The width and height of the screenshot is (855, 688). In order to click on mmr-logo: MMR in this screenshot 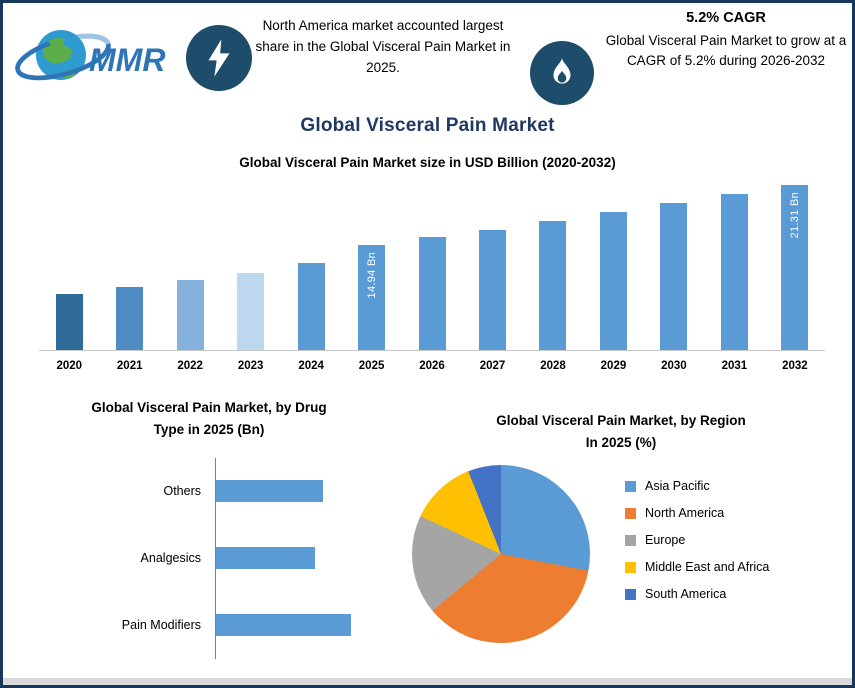, I will do `click(95, 55)`.